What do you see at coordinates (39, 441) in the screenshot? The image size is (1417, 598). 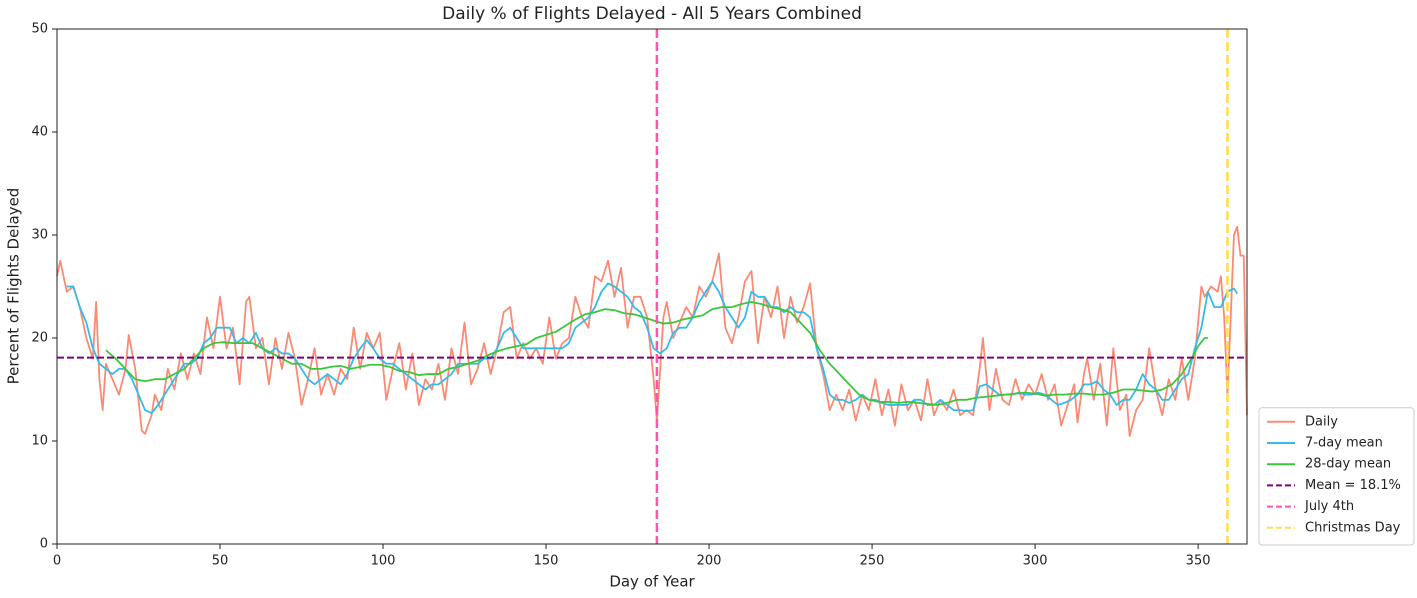 I see `y-tick-label: 10` at bounding box center [39, 441].